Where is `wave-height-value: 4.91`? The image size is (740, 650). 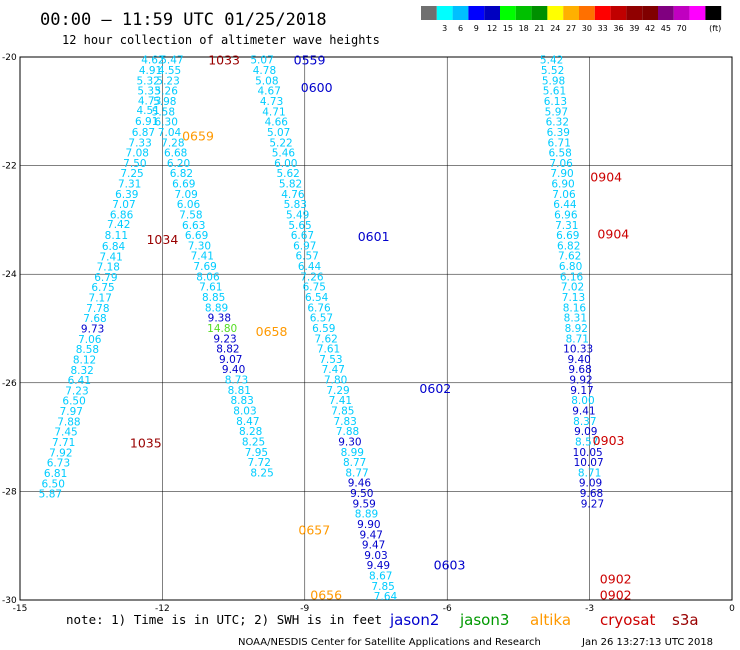 wave-height-value: 4.91 is located at coordinates (150, 71).